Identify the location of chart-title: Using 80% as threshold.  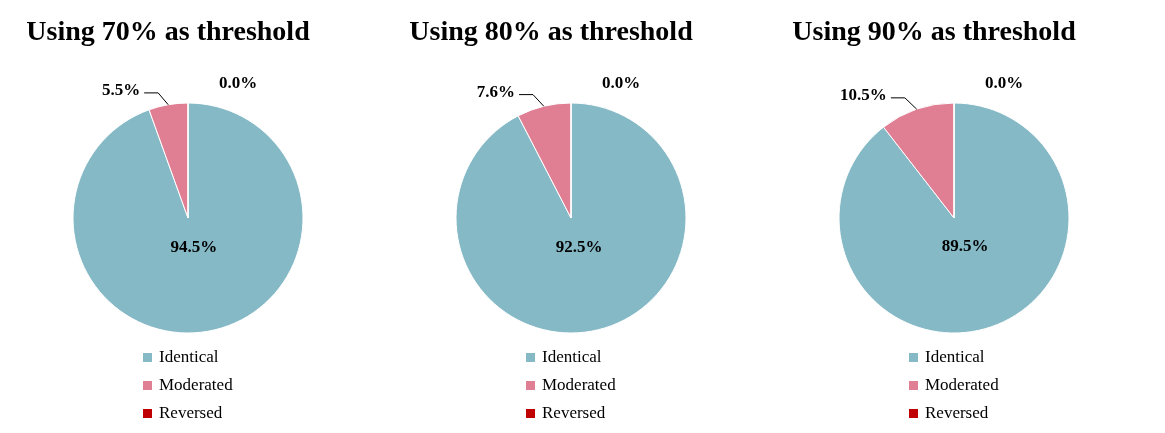
(551, 30).